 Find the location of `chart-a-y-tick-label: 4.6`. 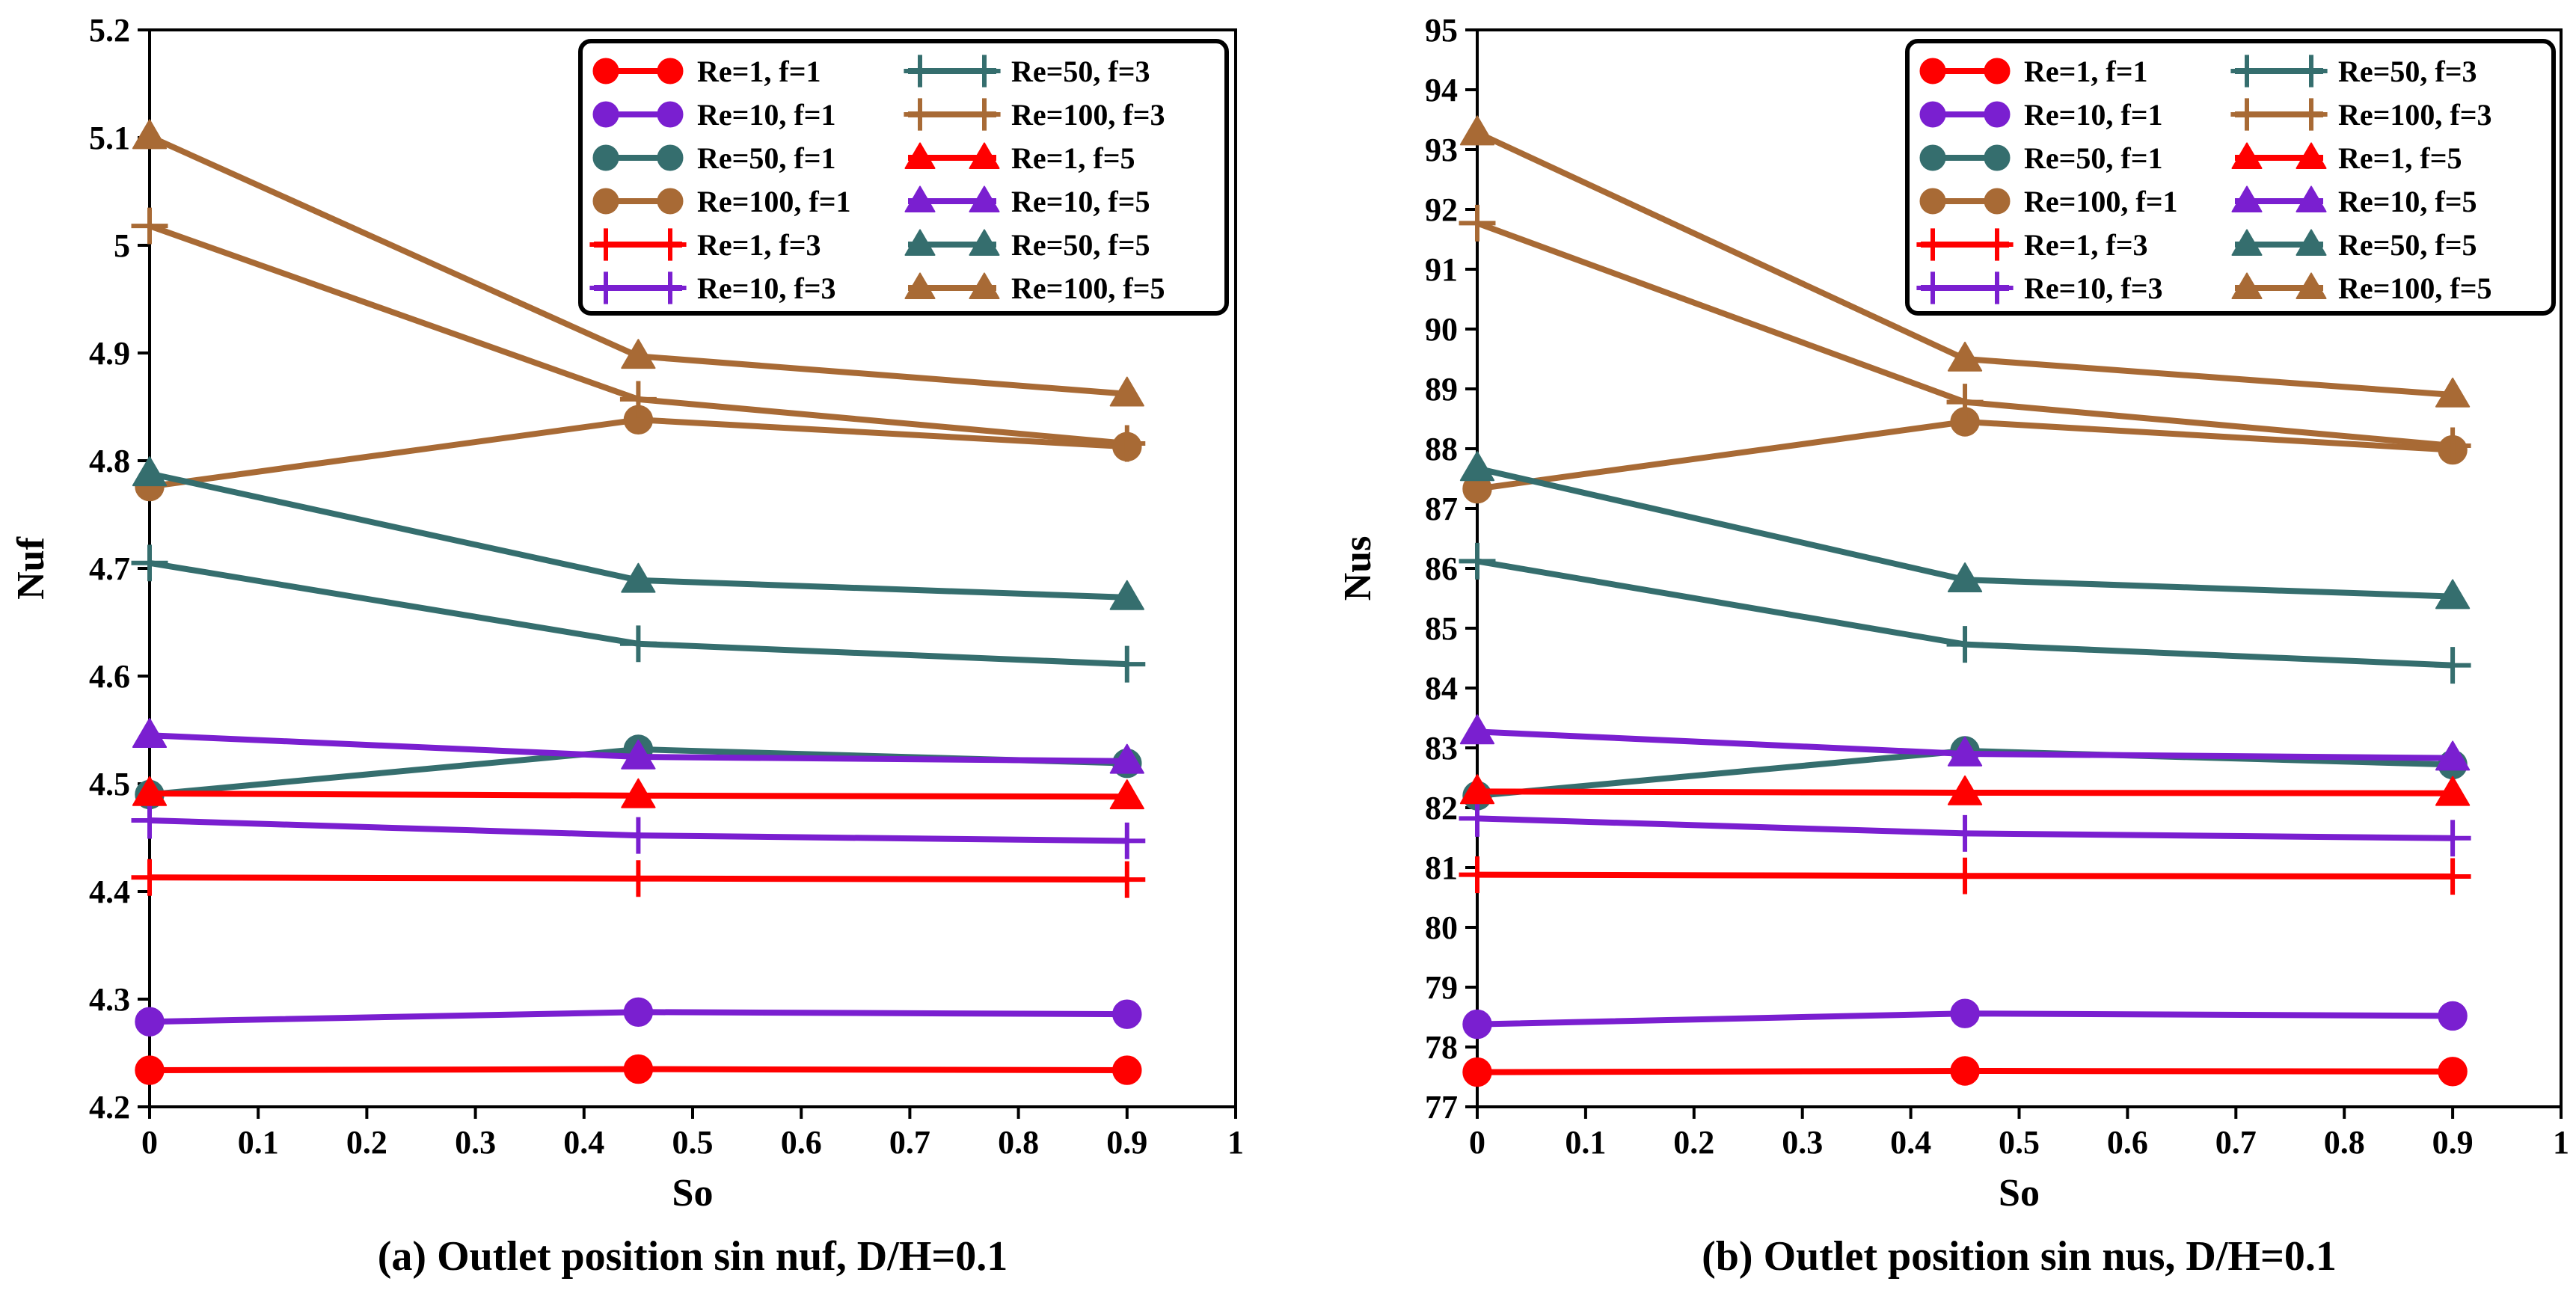

chart-a-y-tick-label: 4.6 is located at coordinates (109, 676).